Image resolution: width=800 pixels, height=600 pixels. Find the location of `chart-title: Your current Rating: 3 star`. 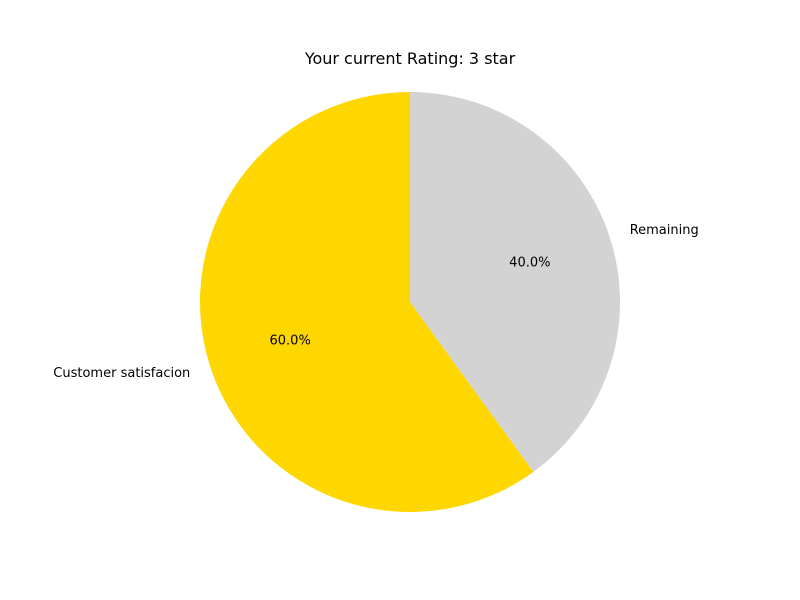

chart-title: Your current Rating: 3 star is located at coordinates (410, 58).